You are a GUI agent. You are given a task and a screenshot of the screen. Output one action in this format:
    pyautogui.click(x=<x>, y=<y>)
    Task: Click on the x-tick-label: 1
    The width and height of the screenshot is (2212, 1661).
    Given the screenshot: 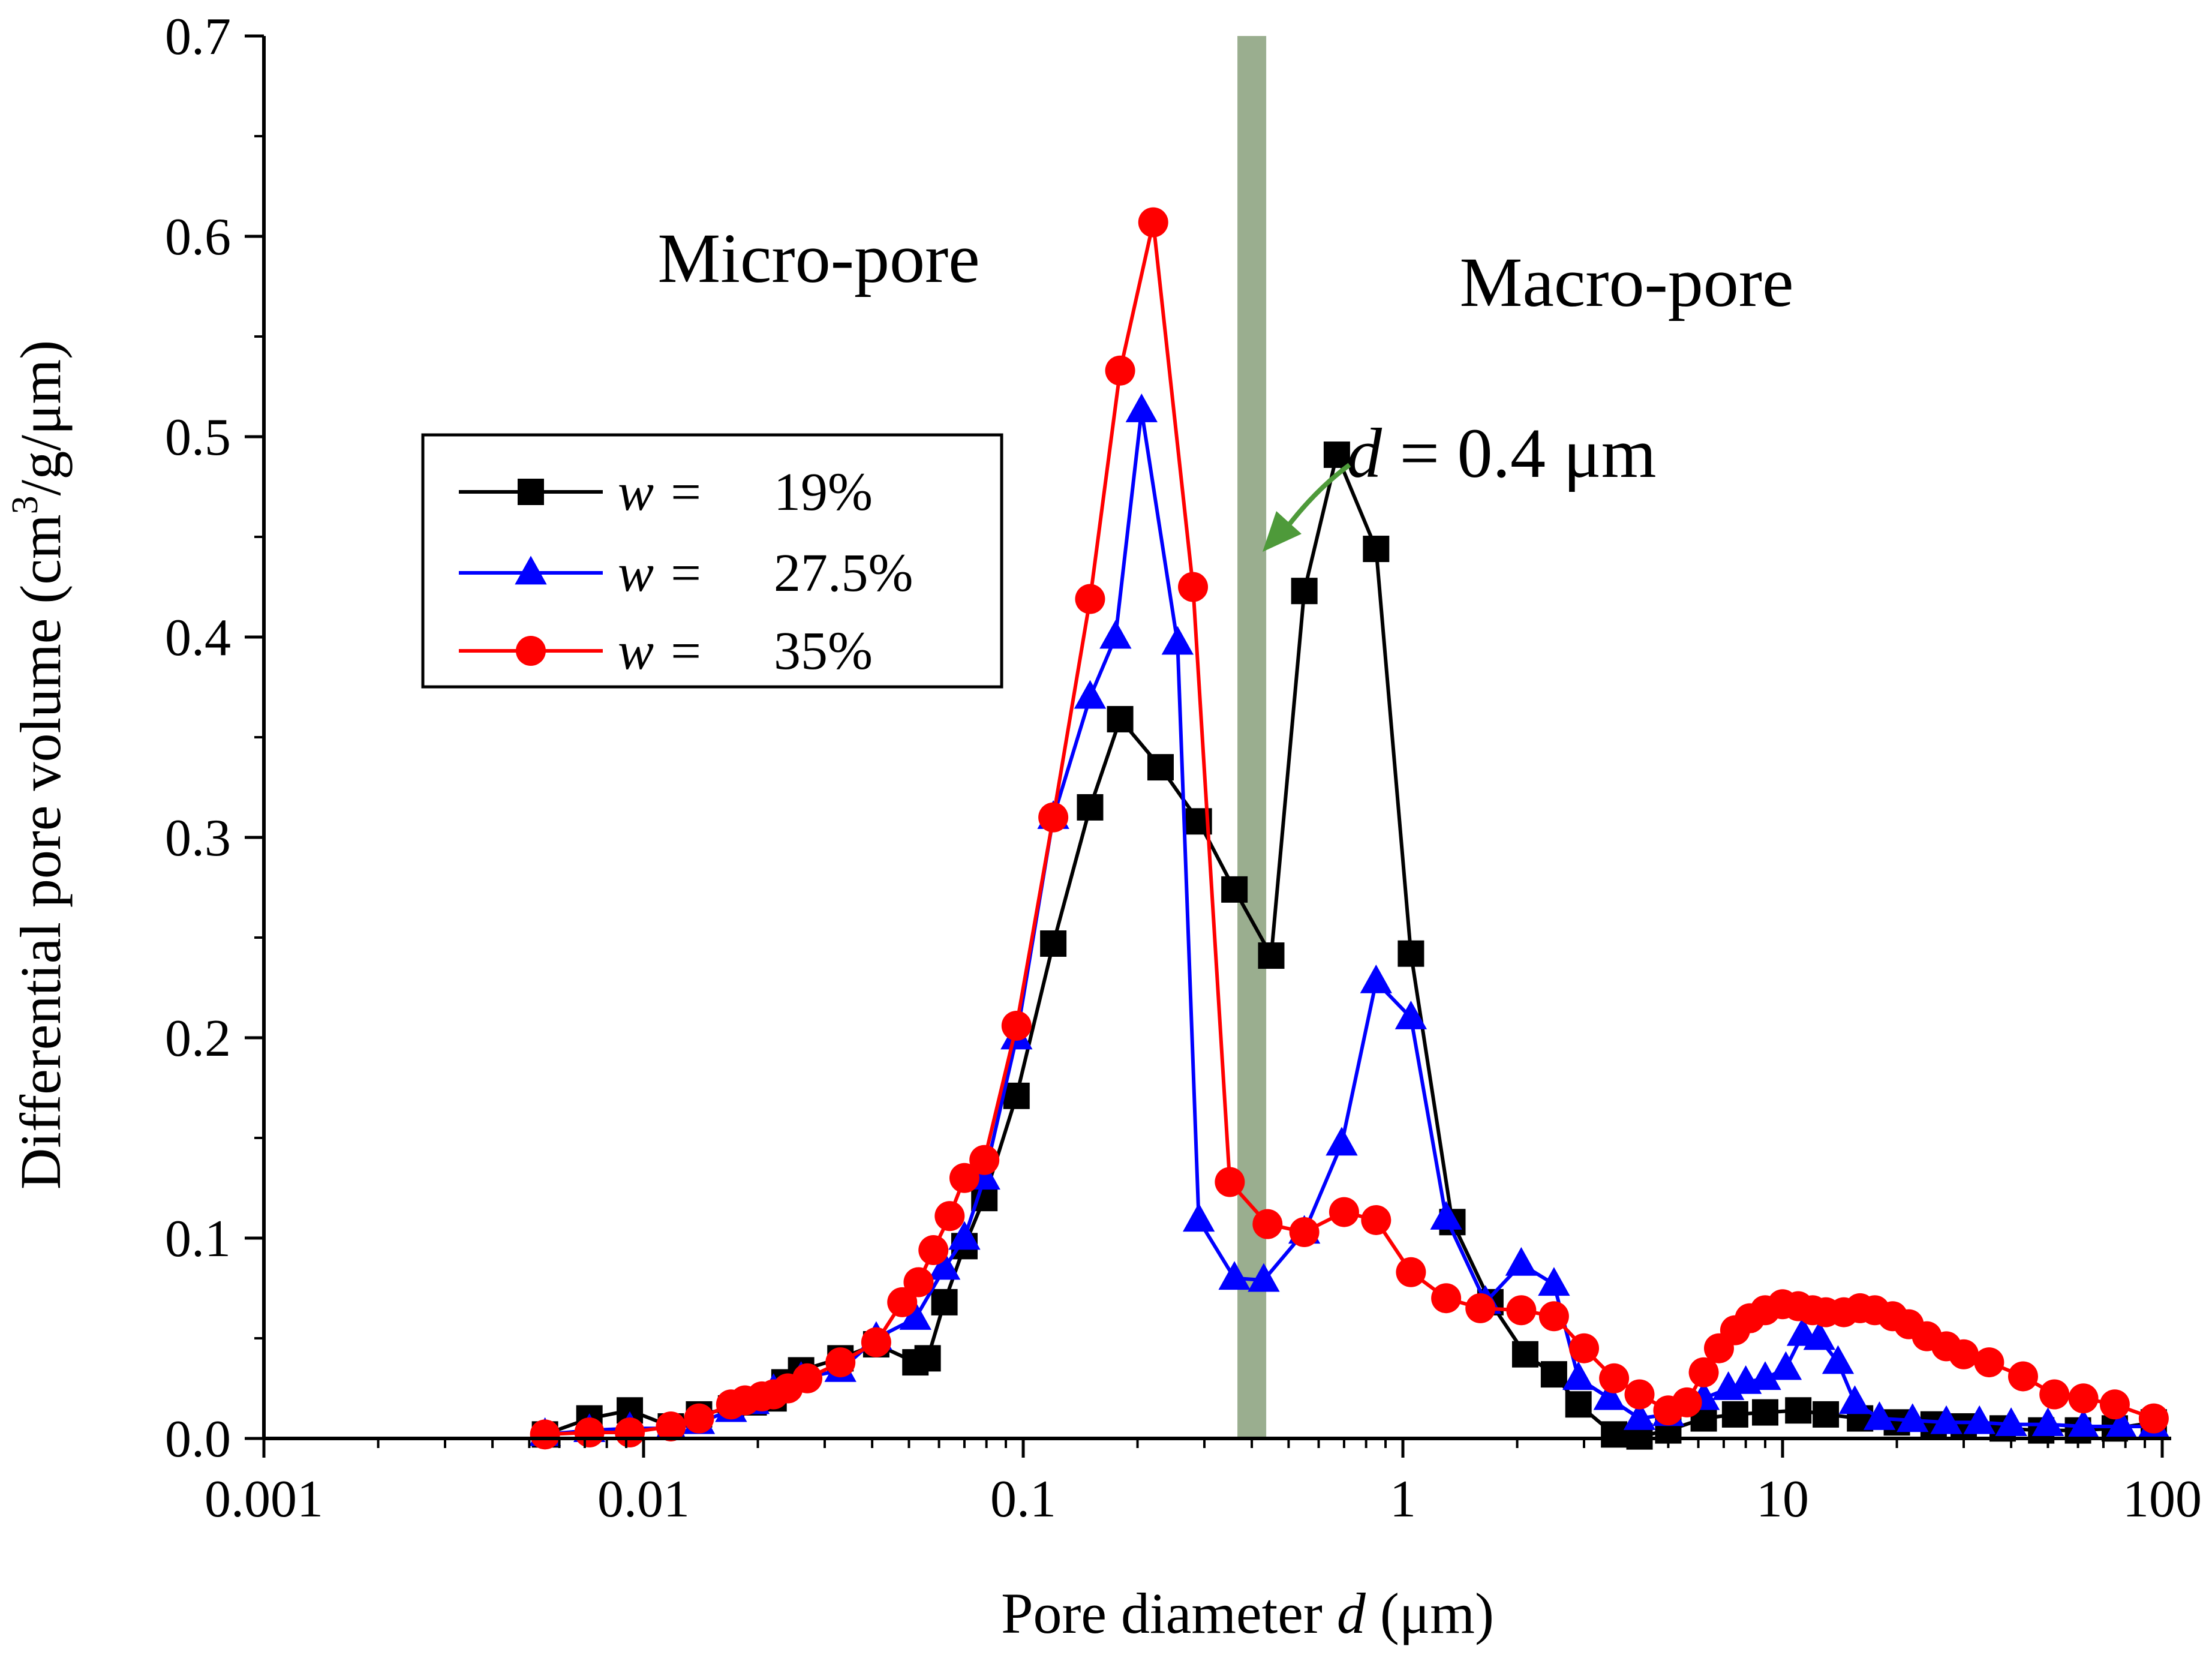 What is the action you would take?
    pyautogui.click(x=1403, y=1499)
    